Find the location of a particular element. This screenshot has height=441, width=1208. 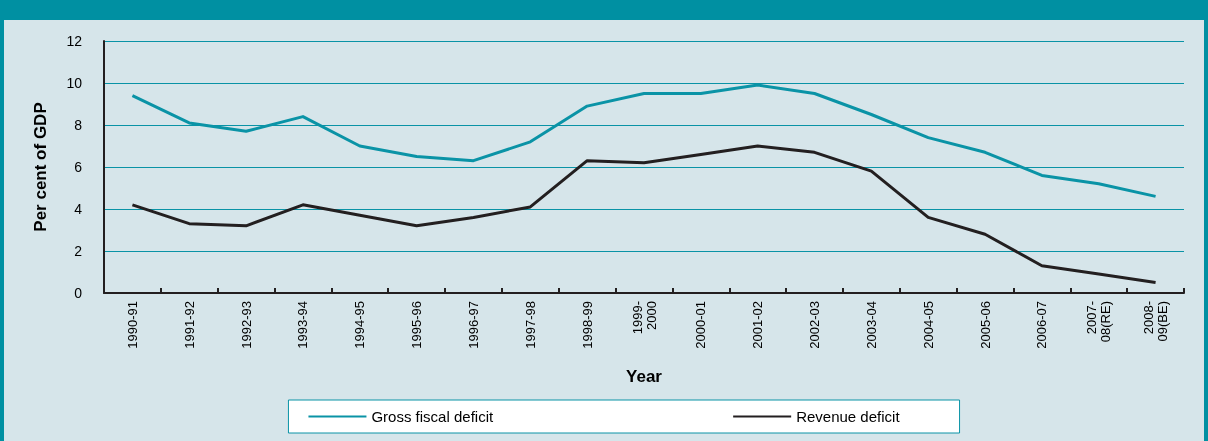

x-tick-label: 2005-06 is located at coordinates (985, 325).